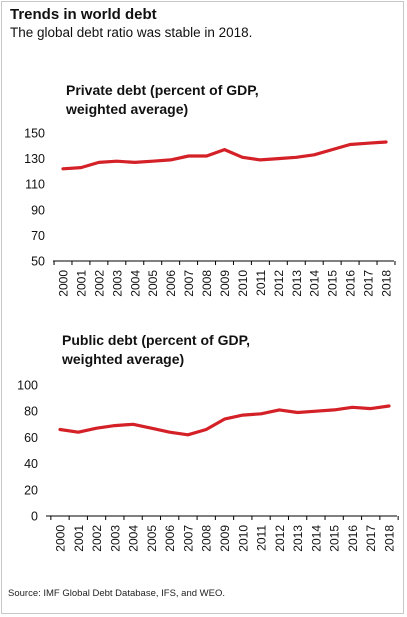  What do you see at coordinates (34, 517) in the screenshot?
I see `public-y-tick-label: 0` at bounding box center [34, 517].